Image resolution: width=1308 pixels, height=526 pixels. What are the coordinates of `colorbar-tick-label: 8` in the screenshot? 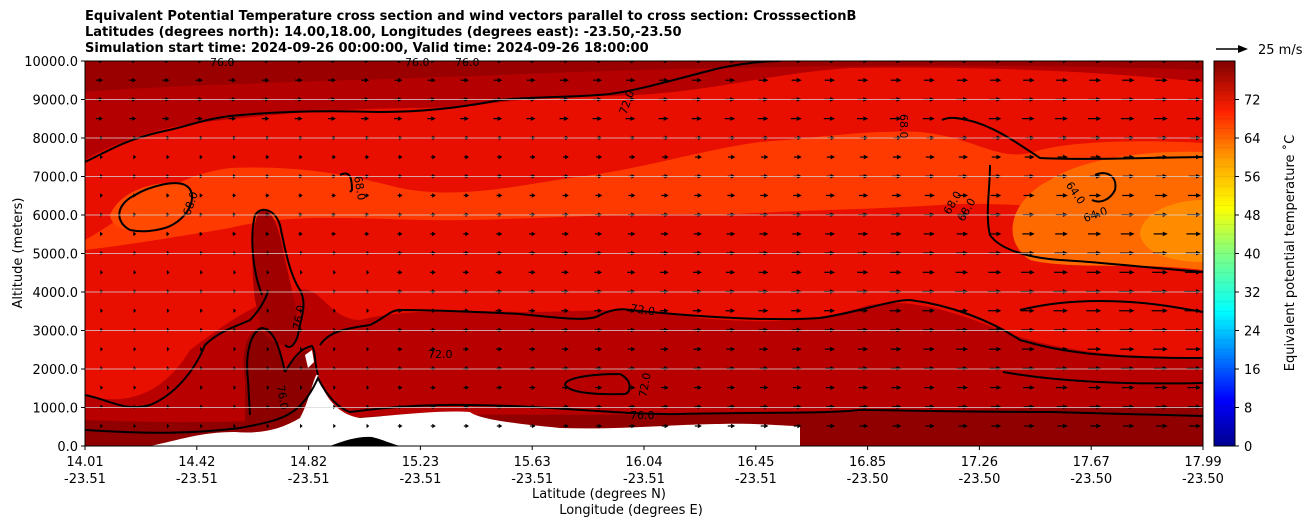 It's located at (1248, 409).